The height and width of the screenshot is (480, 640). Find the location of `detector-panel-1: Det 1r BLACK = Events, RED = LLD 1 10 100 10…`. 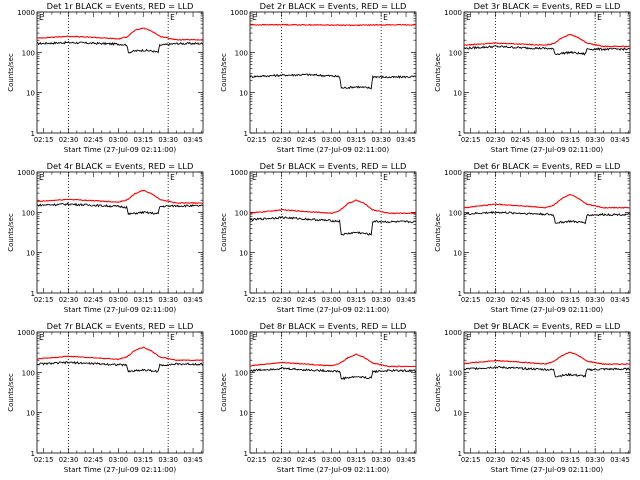

detector-panel-1: Det 1r BLACK = Events, RED = LLD 1 10 100 10… is located at coordinates (106, 80).